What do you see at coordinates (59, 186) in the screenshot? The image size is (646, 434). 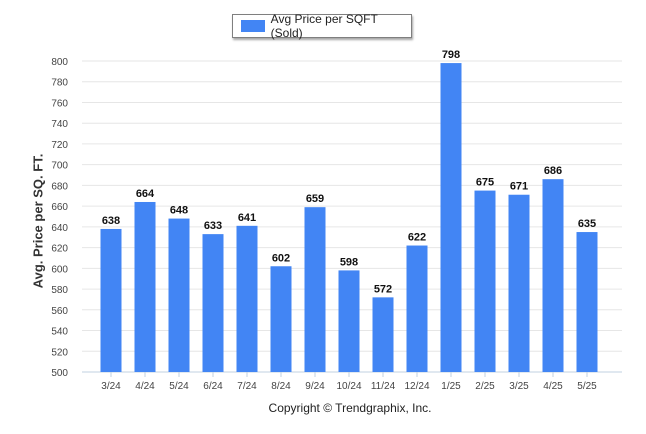 I see `y-tick-label: 680` at bounding box center [59, 186].